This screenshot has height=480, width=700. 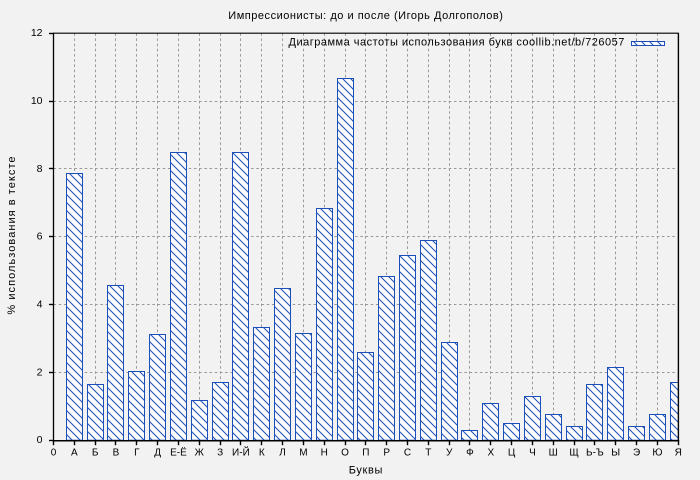 I want to click on svg-text: О, so click(x=345, y=453).